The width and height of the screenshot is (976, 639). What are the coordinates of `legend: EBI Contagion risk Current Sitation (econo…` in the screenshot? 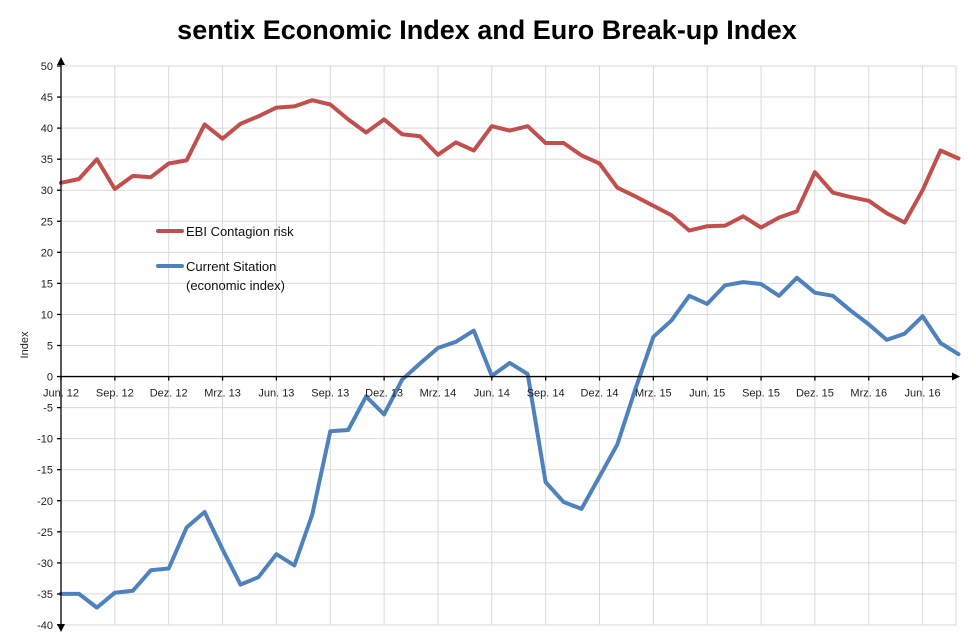 It's located at (225, 258).